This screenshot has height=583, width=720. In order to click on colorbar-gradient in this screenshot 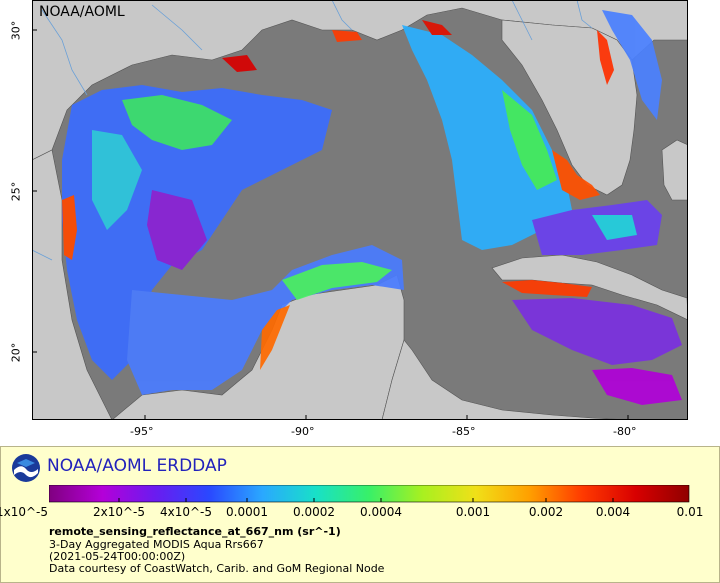, I will do `click(369, 494)`.